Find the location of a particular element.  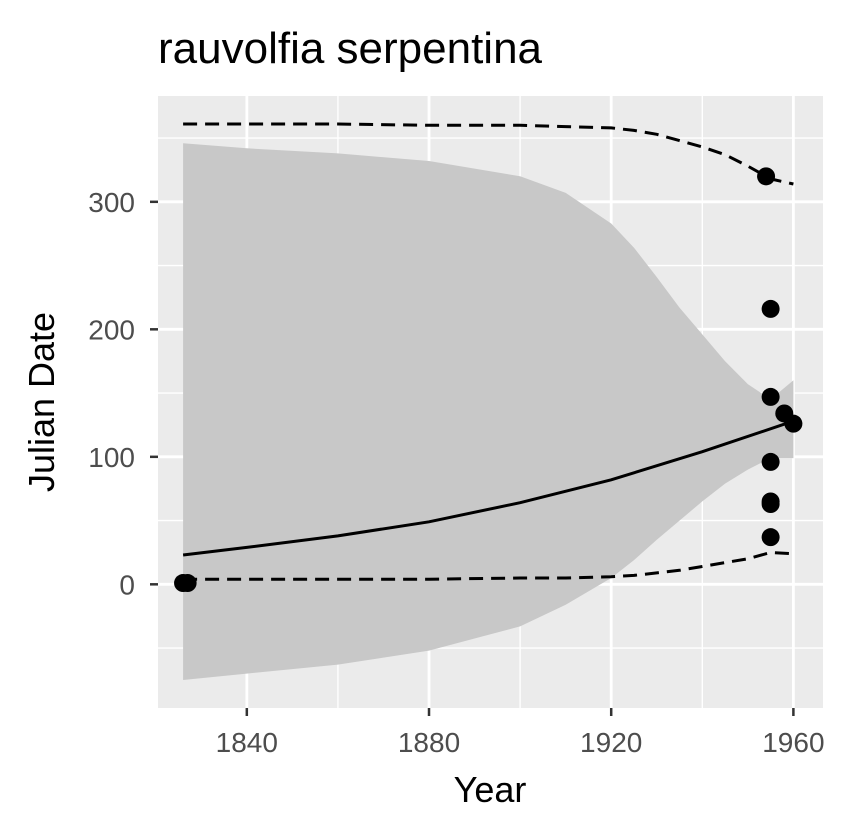

chart-title: rauvolfia serpentina is located at coordinates (350, 48).